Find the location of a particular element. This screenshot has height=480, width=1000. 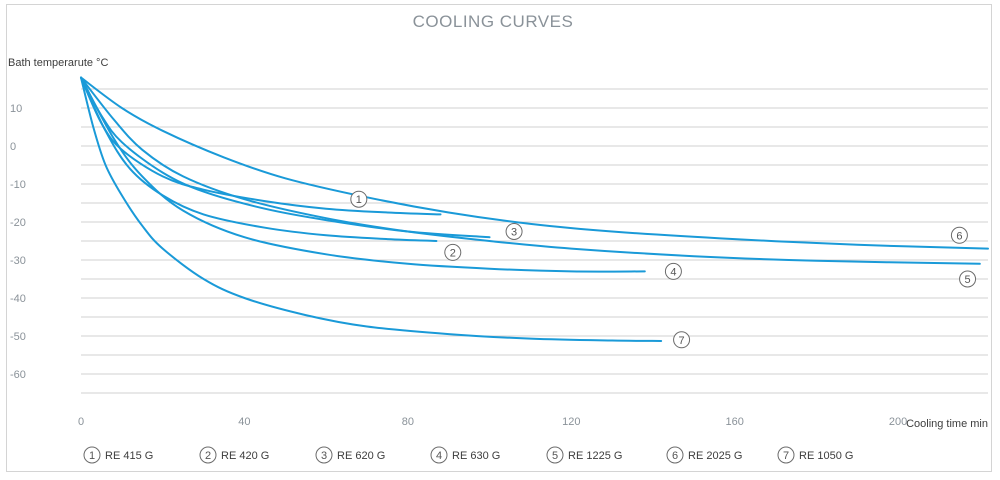

y-tick-label: -40 is located at coordinates (18, 299).